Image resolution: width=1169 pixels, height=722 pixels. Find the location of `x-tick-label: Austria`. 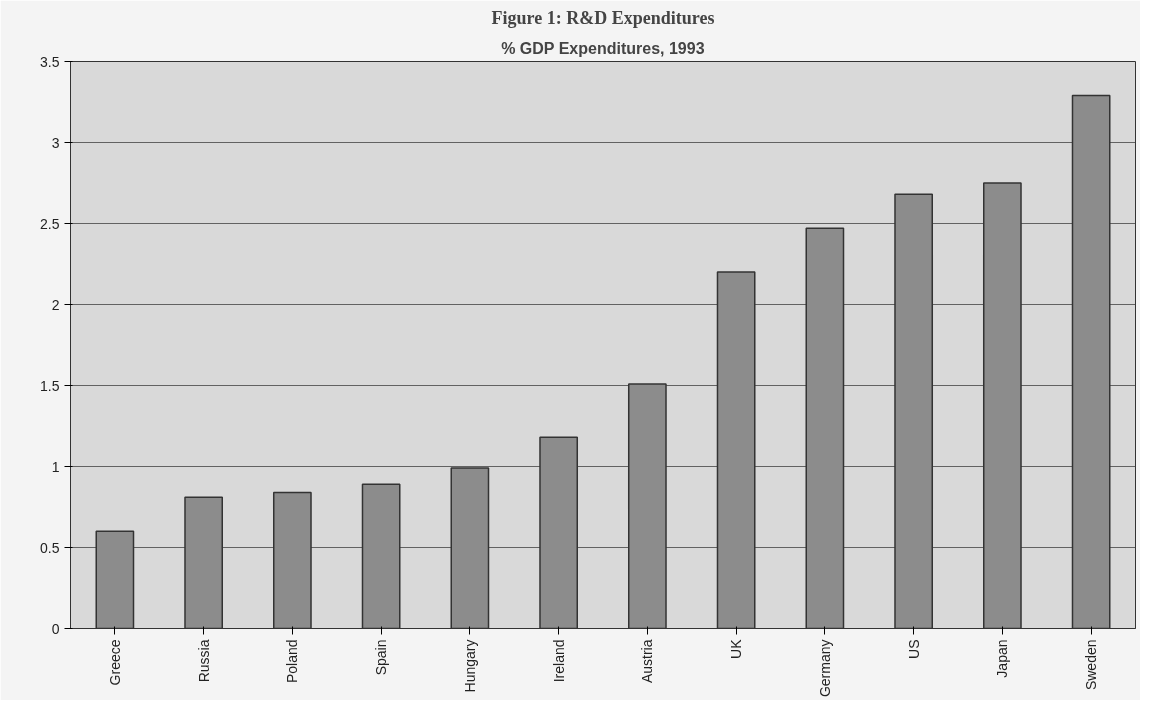

x-tick-label: Austria is located at coordinates (647, 661).